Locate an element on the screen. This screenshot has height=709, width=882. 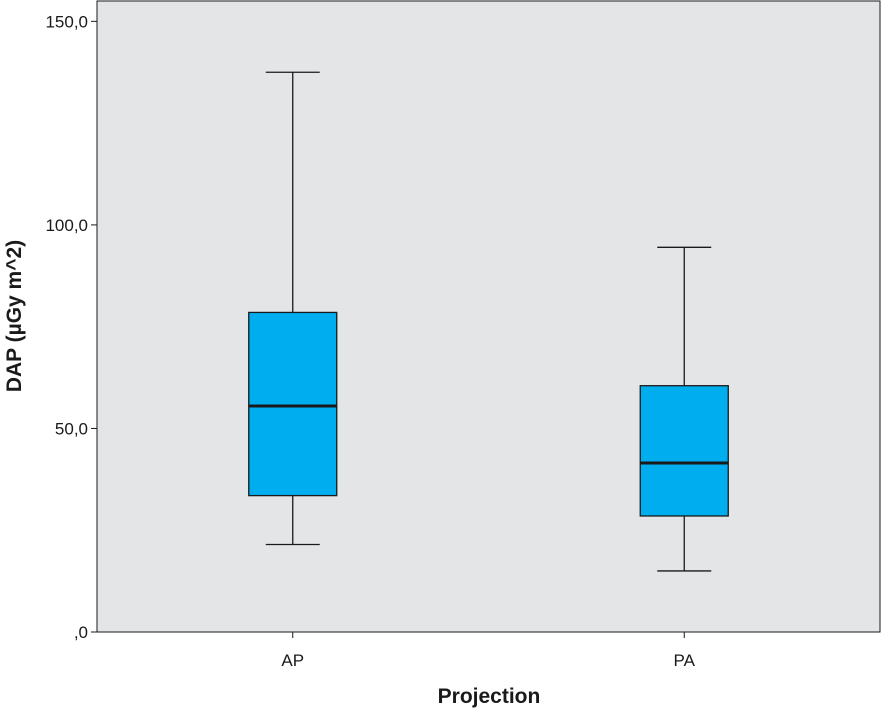
box-pa is located at coordinates (684, 409).